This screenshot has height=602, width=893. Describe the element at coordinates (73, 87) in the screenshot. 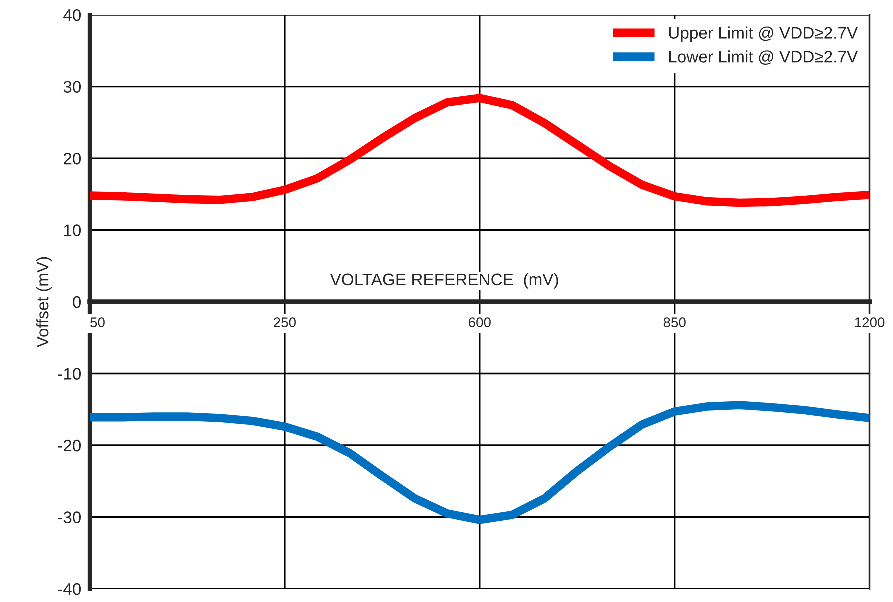

I see `y-tick-label: 30` at that location.